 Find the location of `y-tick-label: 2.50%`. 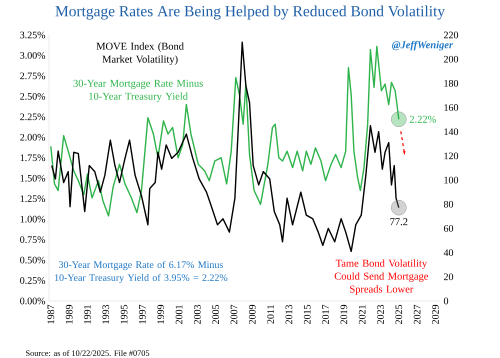

y-tick-label: 2.50% is located at coordinates (33, 96).